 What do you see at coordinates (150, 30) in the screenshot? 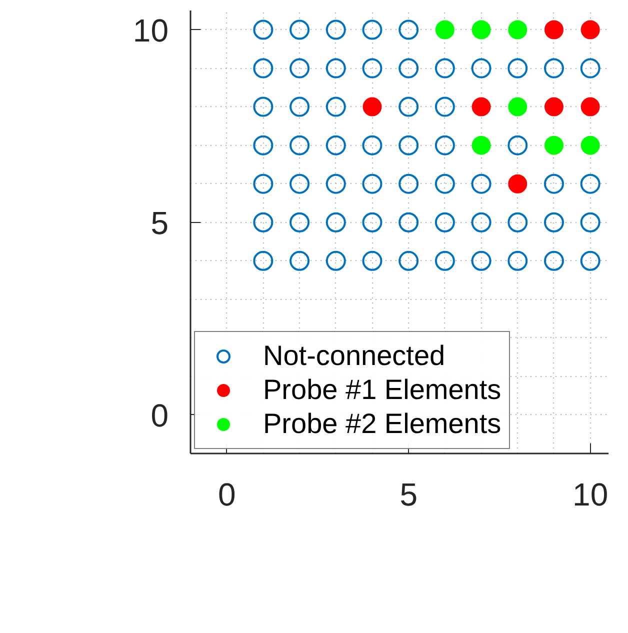
I see `y-tick-label: 10` at bounding box center [150, 30].